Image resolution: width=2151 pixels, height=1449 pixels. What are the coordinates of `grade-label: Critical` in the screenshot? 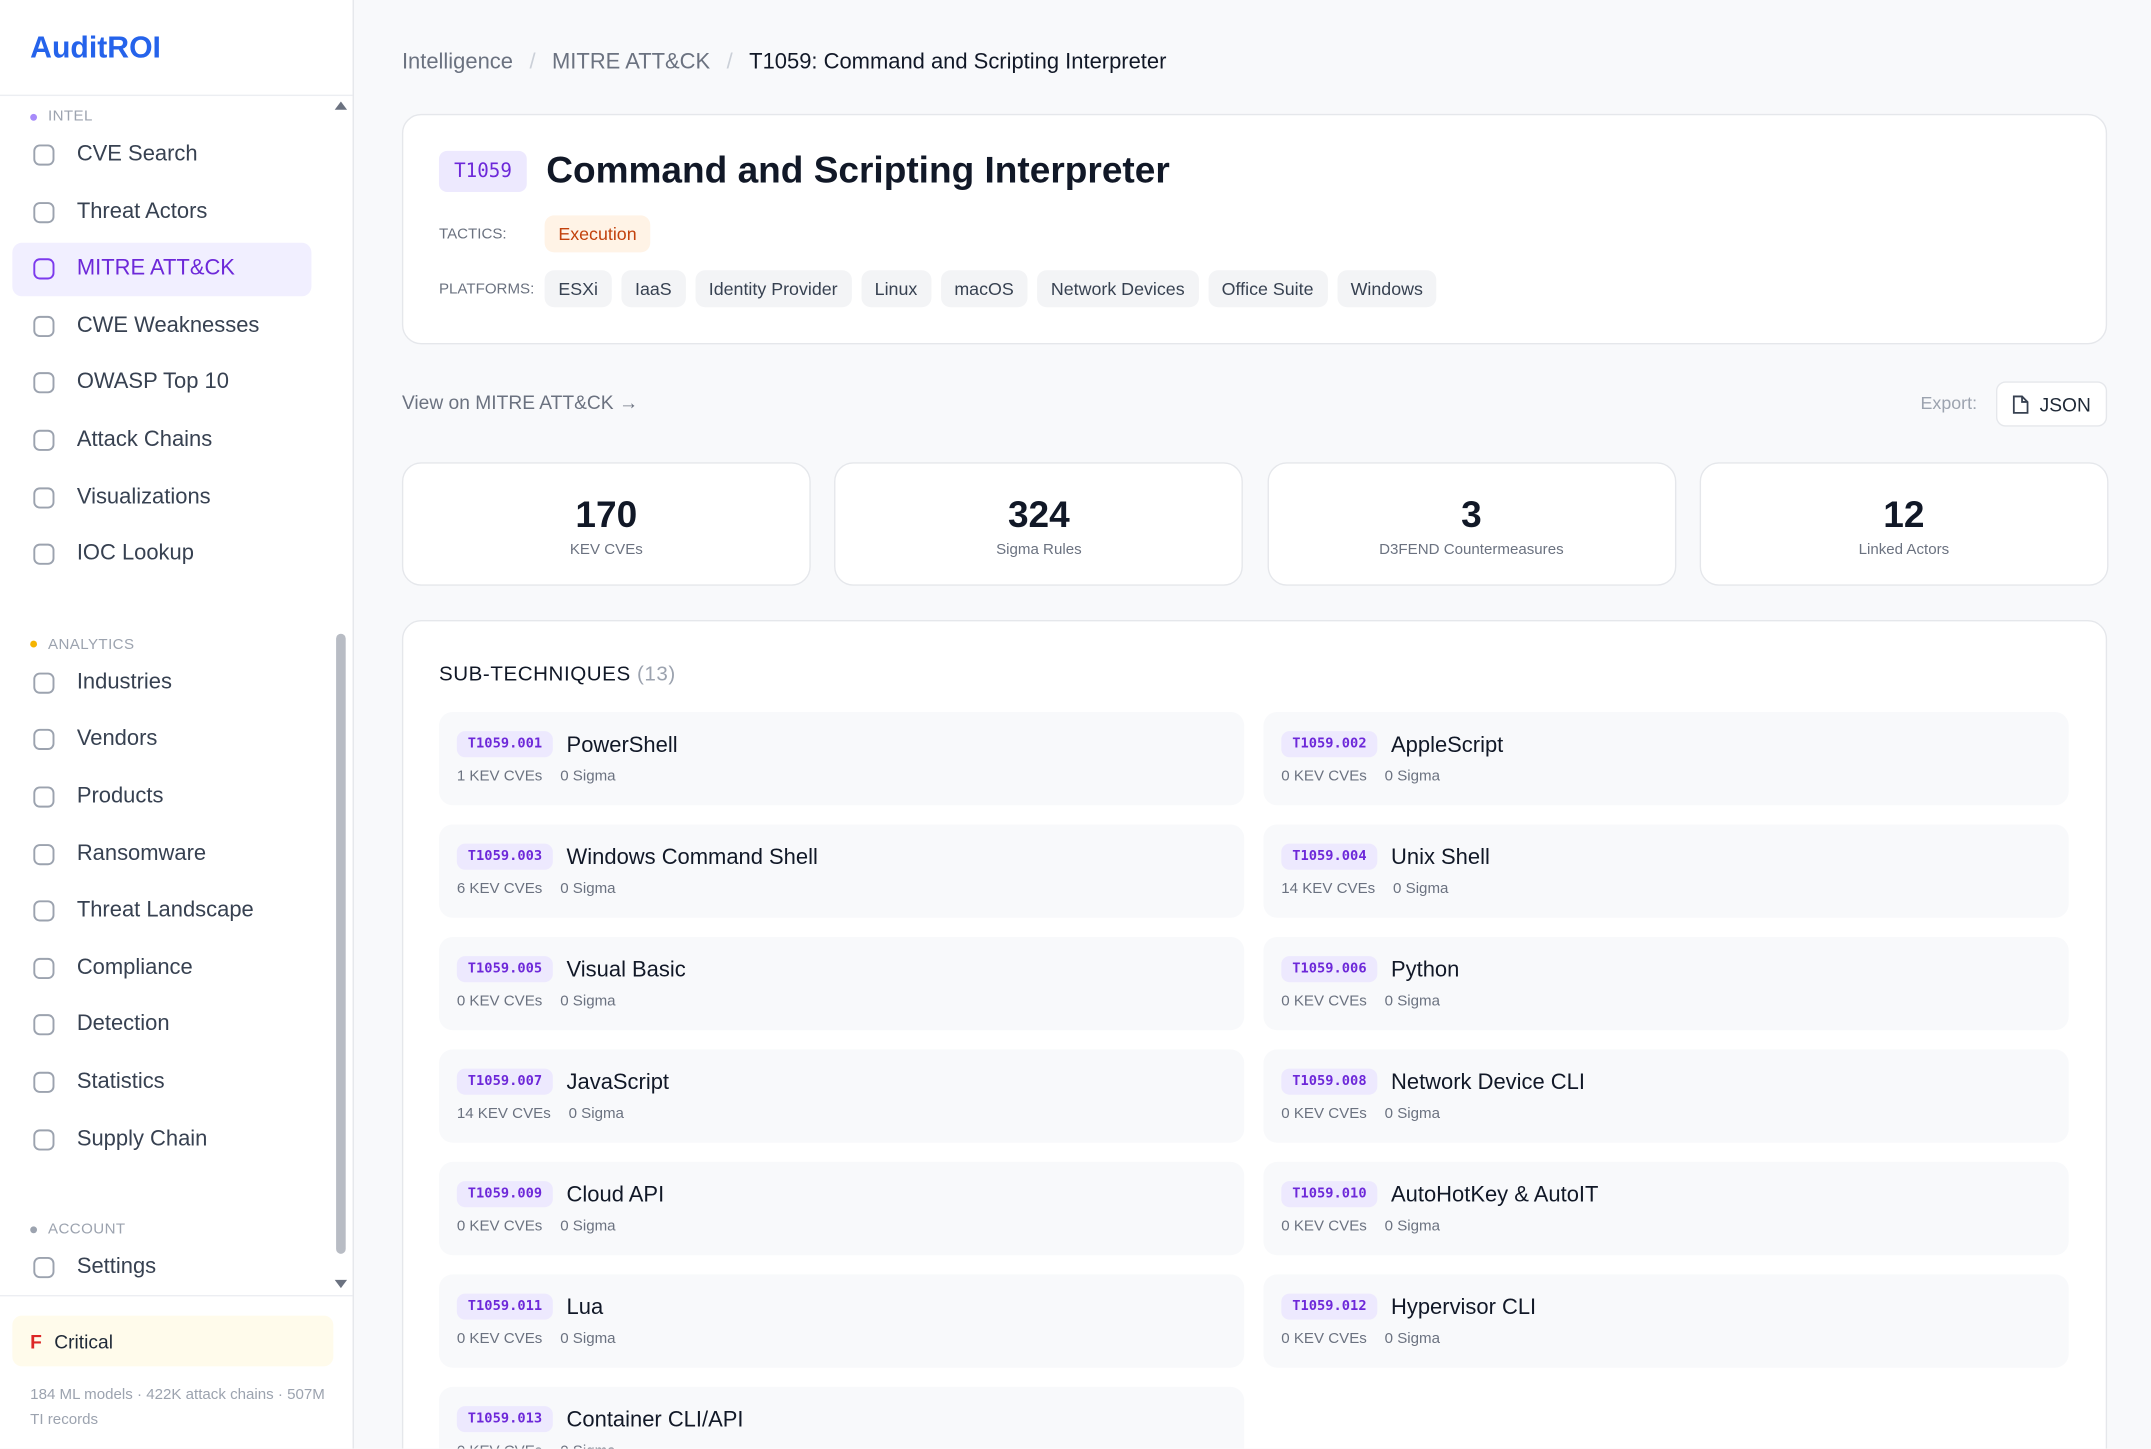 It's located at (83, 1340).